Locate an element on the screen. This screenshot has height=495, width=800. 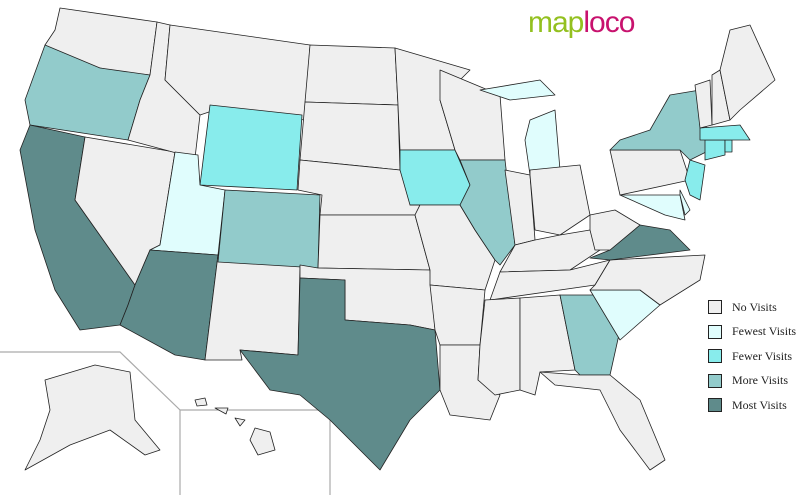
legend-label: Most Visits is located at coordinates (759, 404).